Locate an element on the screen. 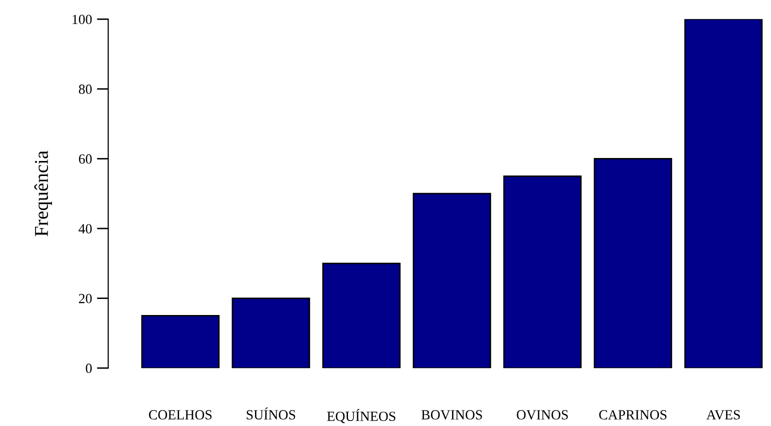  x-tick-label: CAPRINOS is located at coordinates (632, 415).